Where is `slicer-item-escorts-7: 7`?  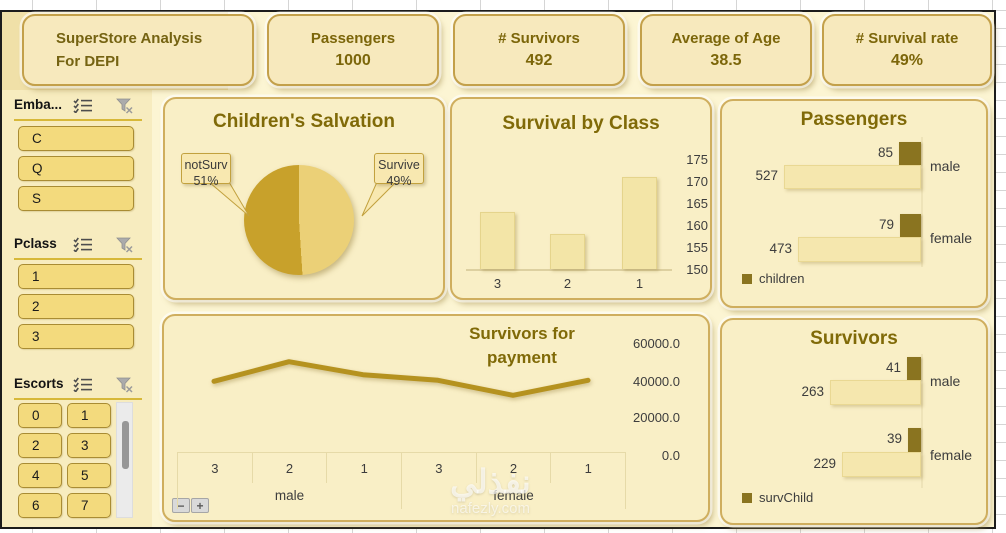
slicer-item-escorts-7: 7 is located at coordinates (89, 505).